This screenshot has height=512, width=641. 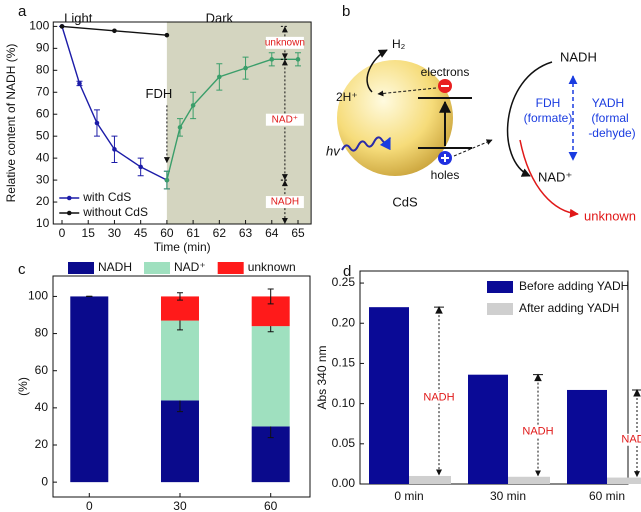 I want to click on cds-label: CdS, so click(x=405, y=201).